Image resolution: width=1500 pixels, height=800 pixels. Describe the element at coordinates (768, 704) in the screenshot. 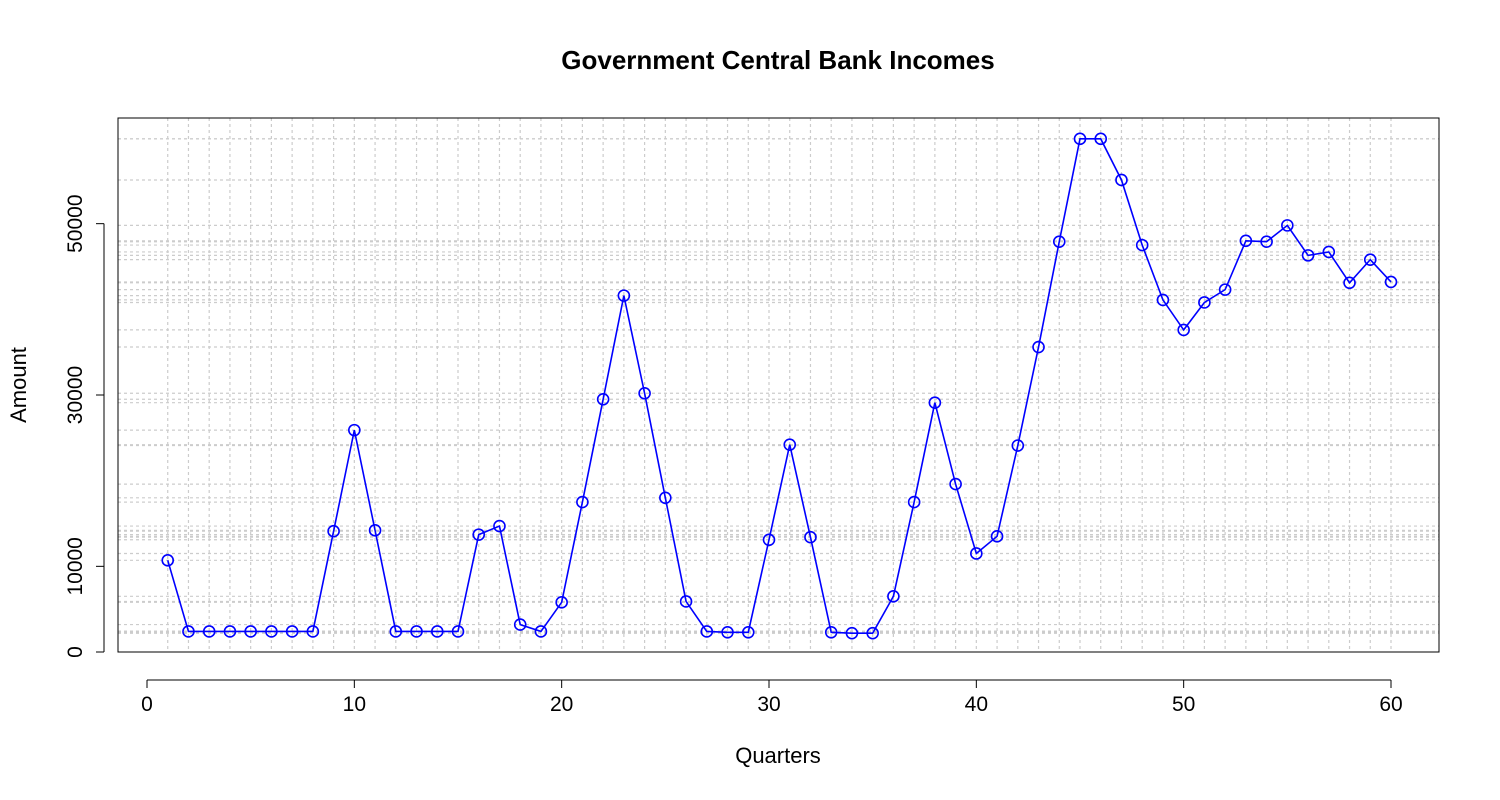

I see `x-tick-label: 30` at that location.